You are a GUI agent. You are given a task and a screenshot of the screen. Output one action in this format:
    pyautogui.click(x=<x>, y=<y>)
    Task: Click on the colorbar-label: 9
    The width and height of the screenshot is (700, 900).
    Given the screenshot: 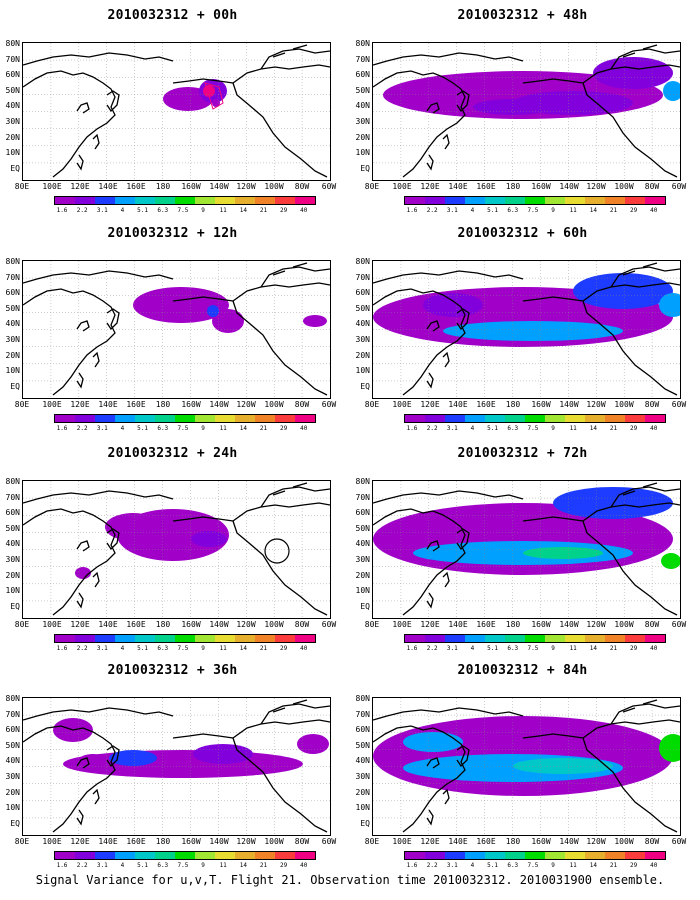 What is the action you would take?
    pyautogui.click(x=553, y=210)
    